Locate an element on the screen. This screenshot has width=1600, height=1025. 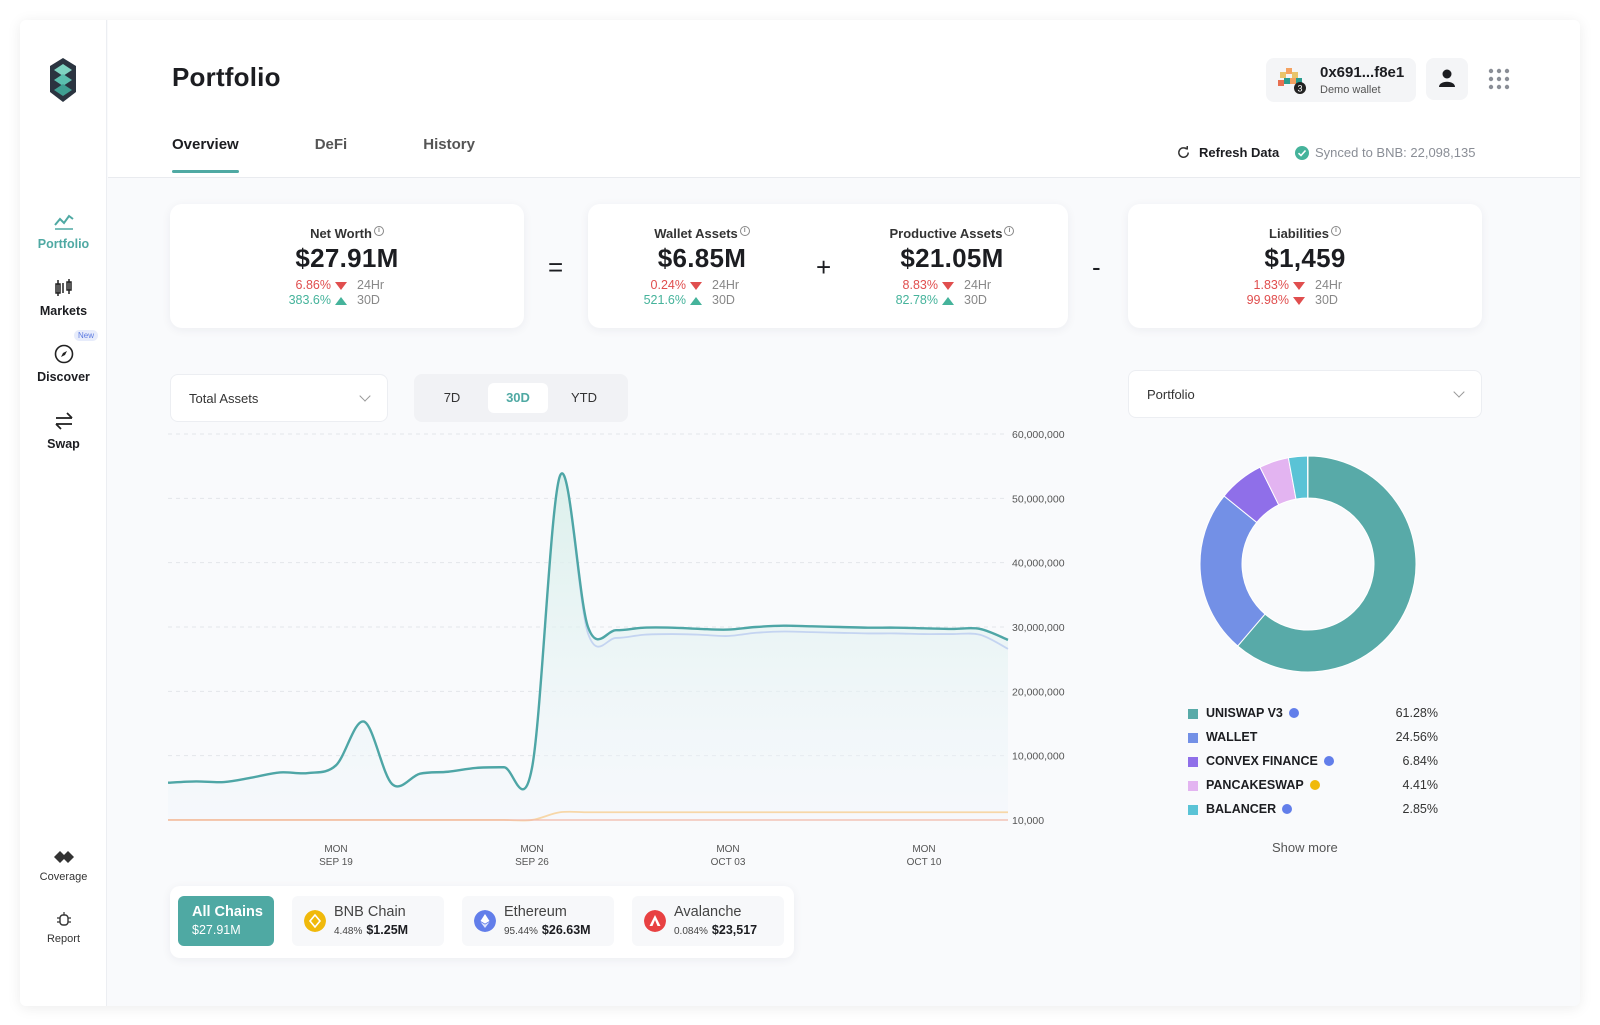
range-ytd-button: YTD is located at coordinates (584, 397).